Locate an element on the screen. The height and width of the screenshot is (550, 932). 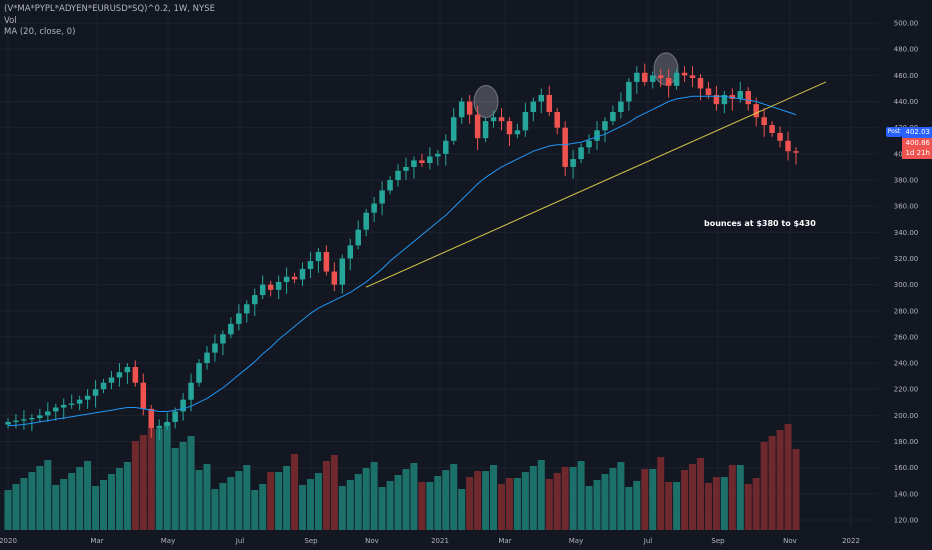
y-tick-label: 200.00 is located at coordinates (906, 416).